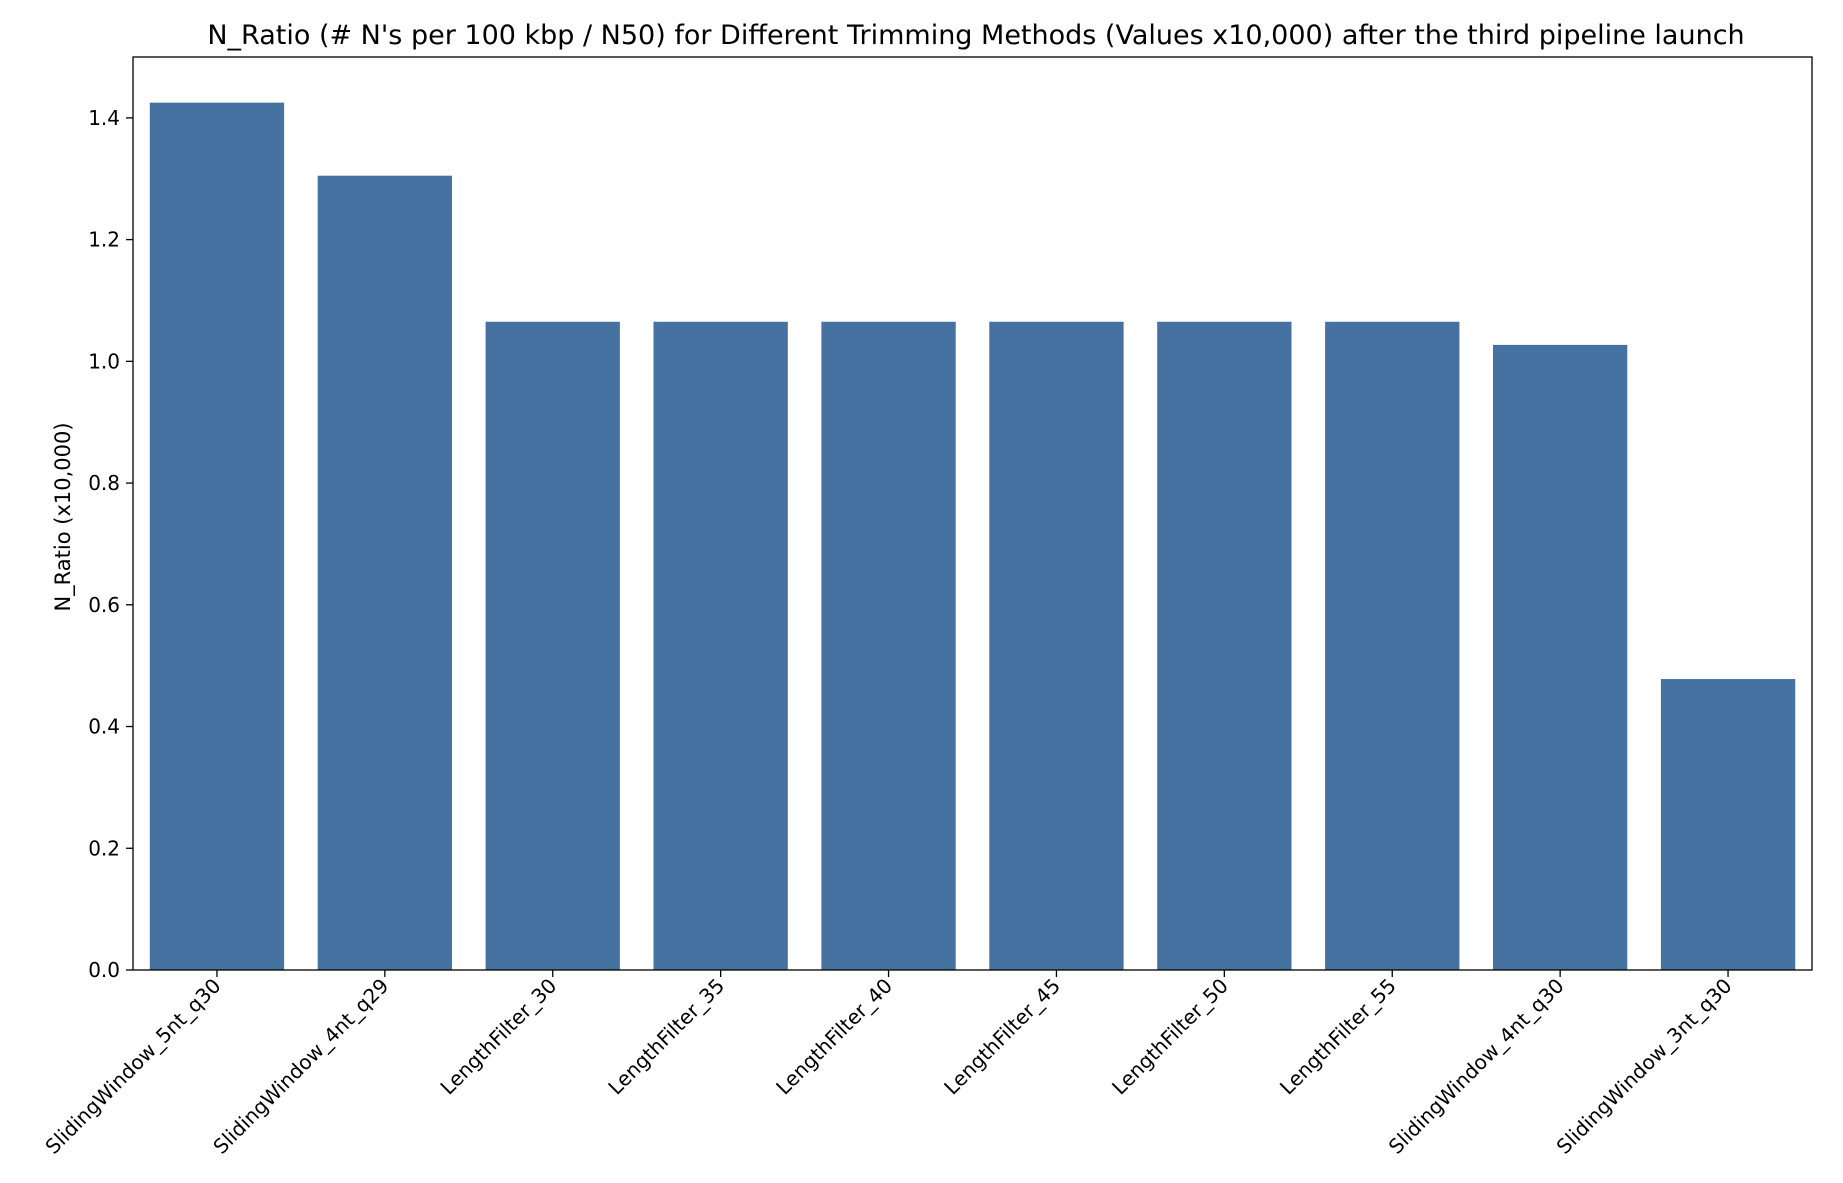 This screenshot has height=1183, width=1843. I want to click on y-tick-label: 0.6, so click(104, 605).